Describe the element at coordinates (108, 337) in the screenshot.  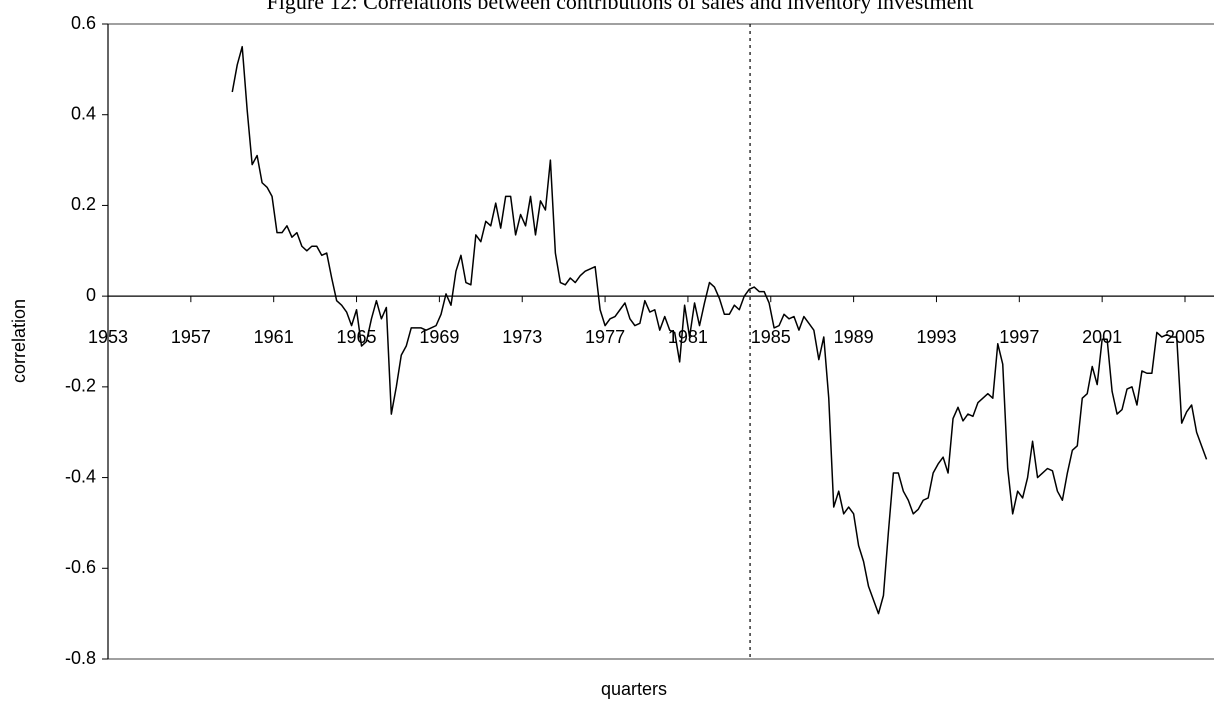
I see `x-tick-label: 1953` at that location.